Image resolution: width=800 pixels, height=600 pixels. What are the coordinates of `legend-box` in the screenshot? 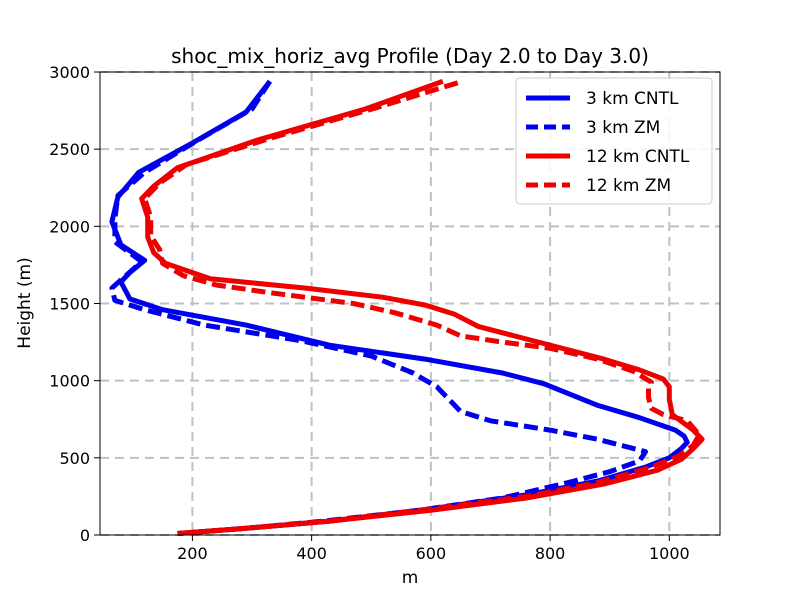 It's located at (614, 141).